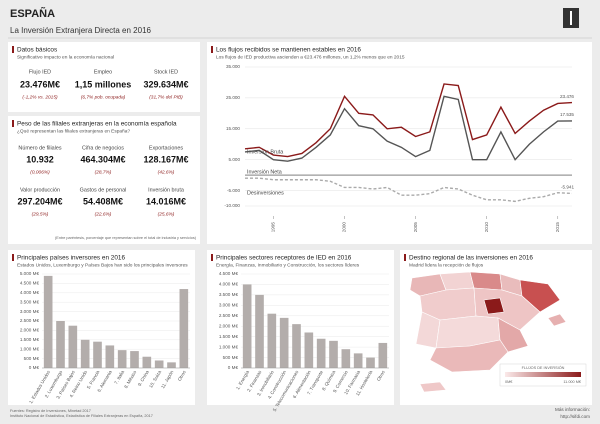 The width and height of the screenshot is (600, 424). I want to click on kpi-note: (22,6%), so click(103, 214).